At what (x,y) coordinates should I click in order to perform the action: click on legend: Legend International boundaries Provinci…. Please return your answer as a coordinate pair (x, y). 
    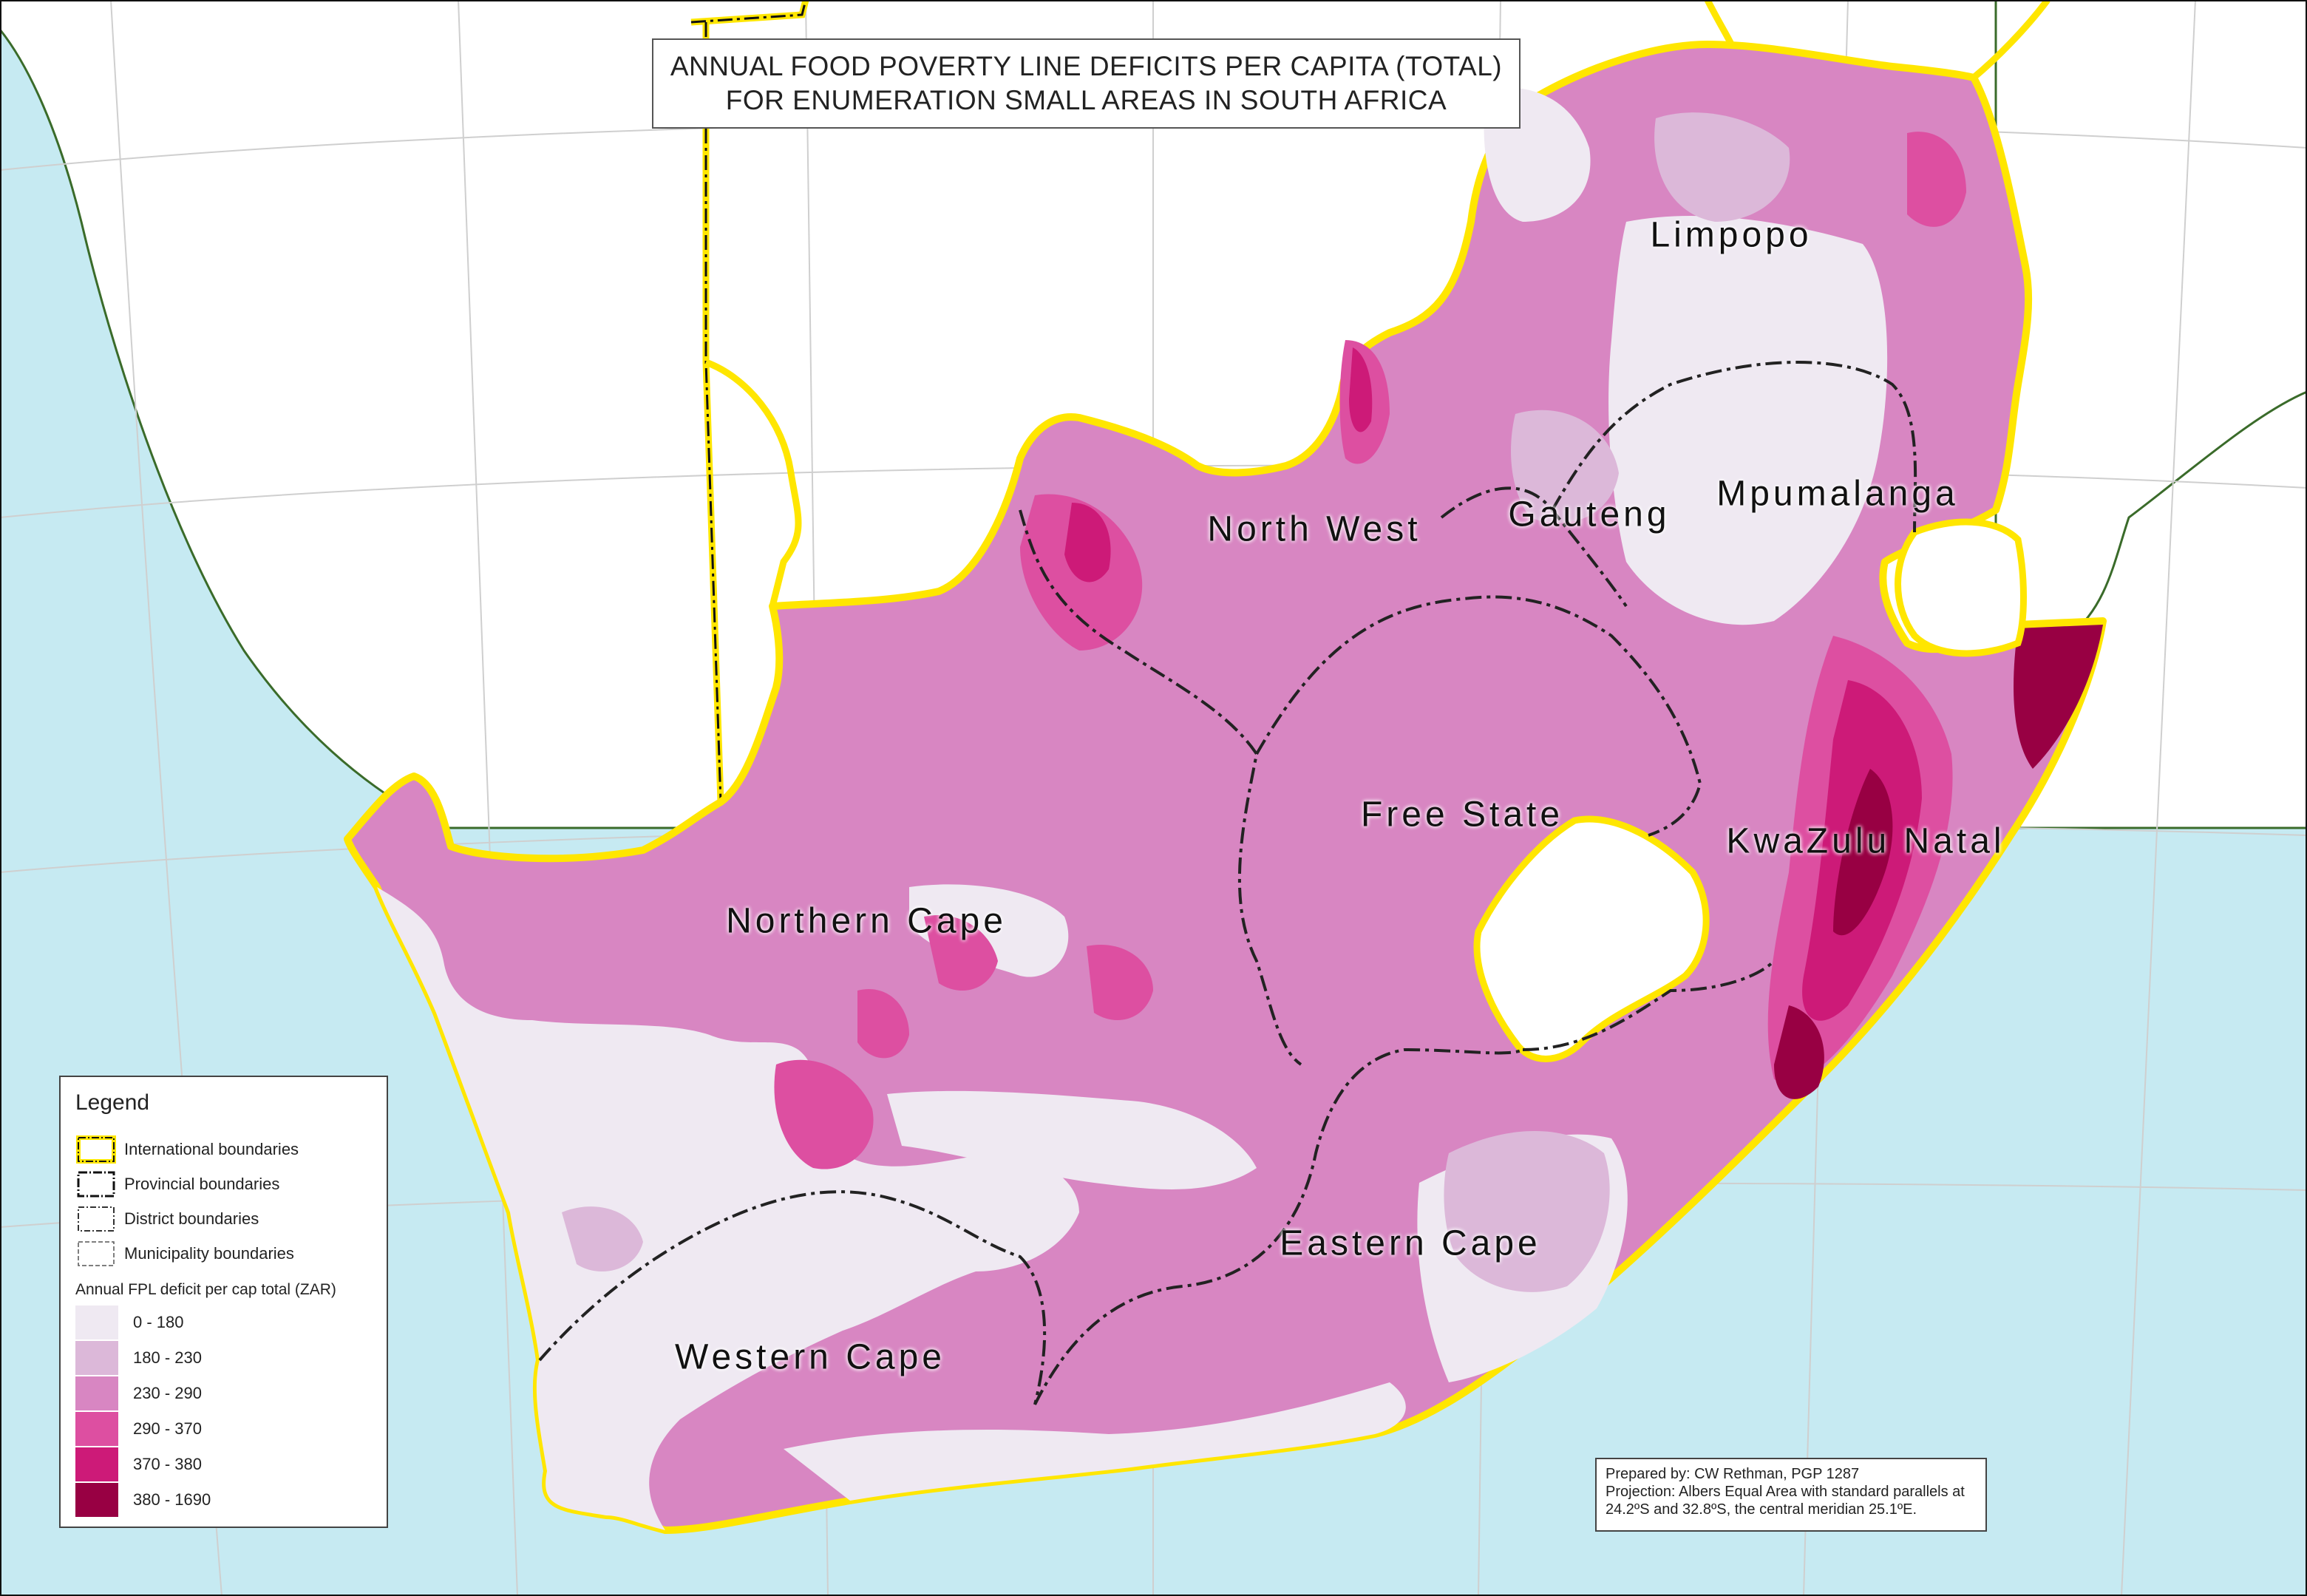
    Looking at the image, I should click on (223, 1302).